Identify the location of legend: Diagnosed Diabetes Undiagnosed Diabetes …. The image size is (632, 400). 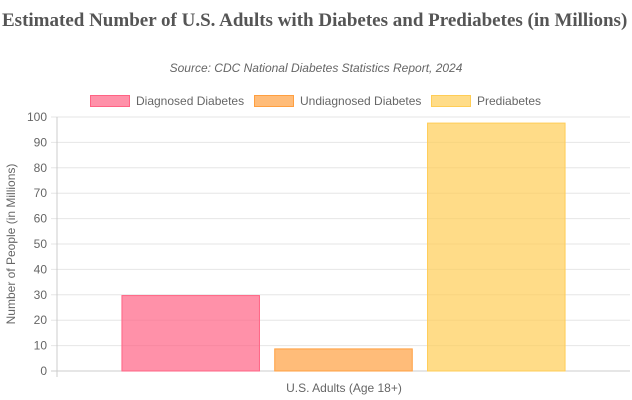
(316, 101).